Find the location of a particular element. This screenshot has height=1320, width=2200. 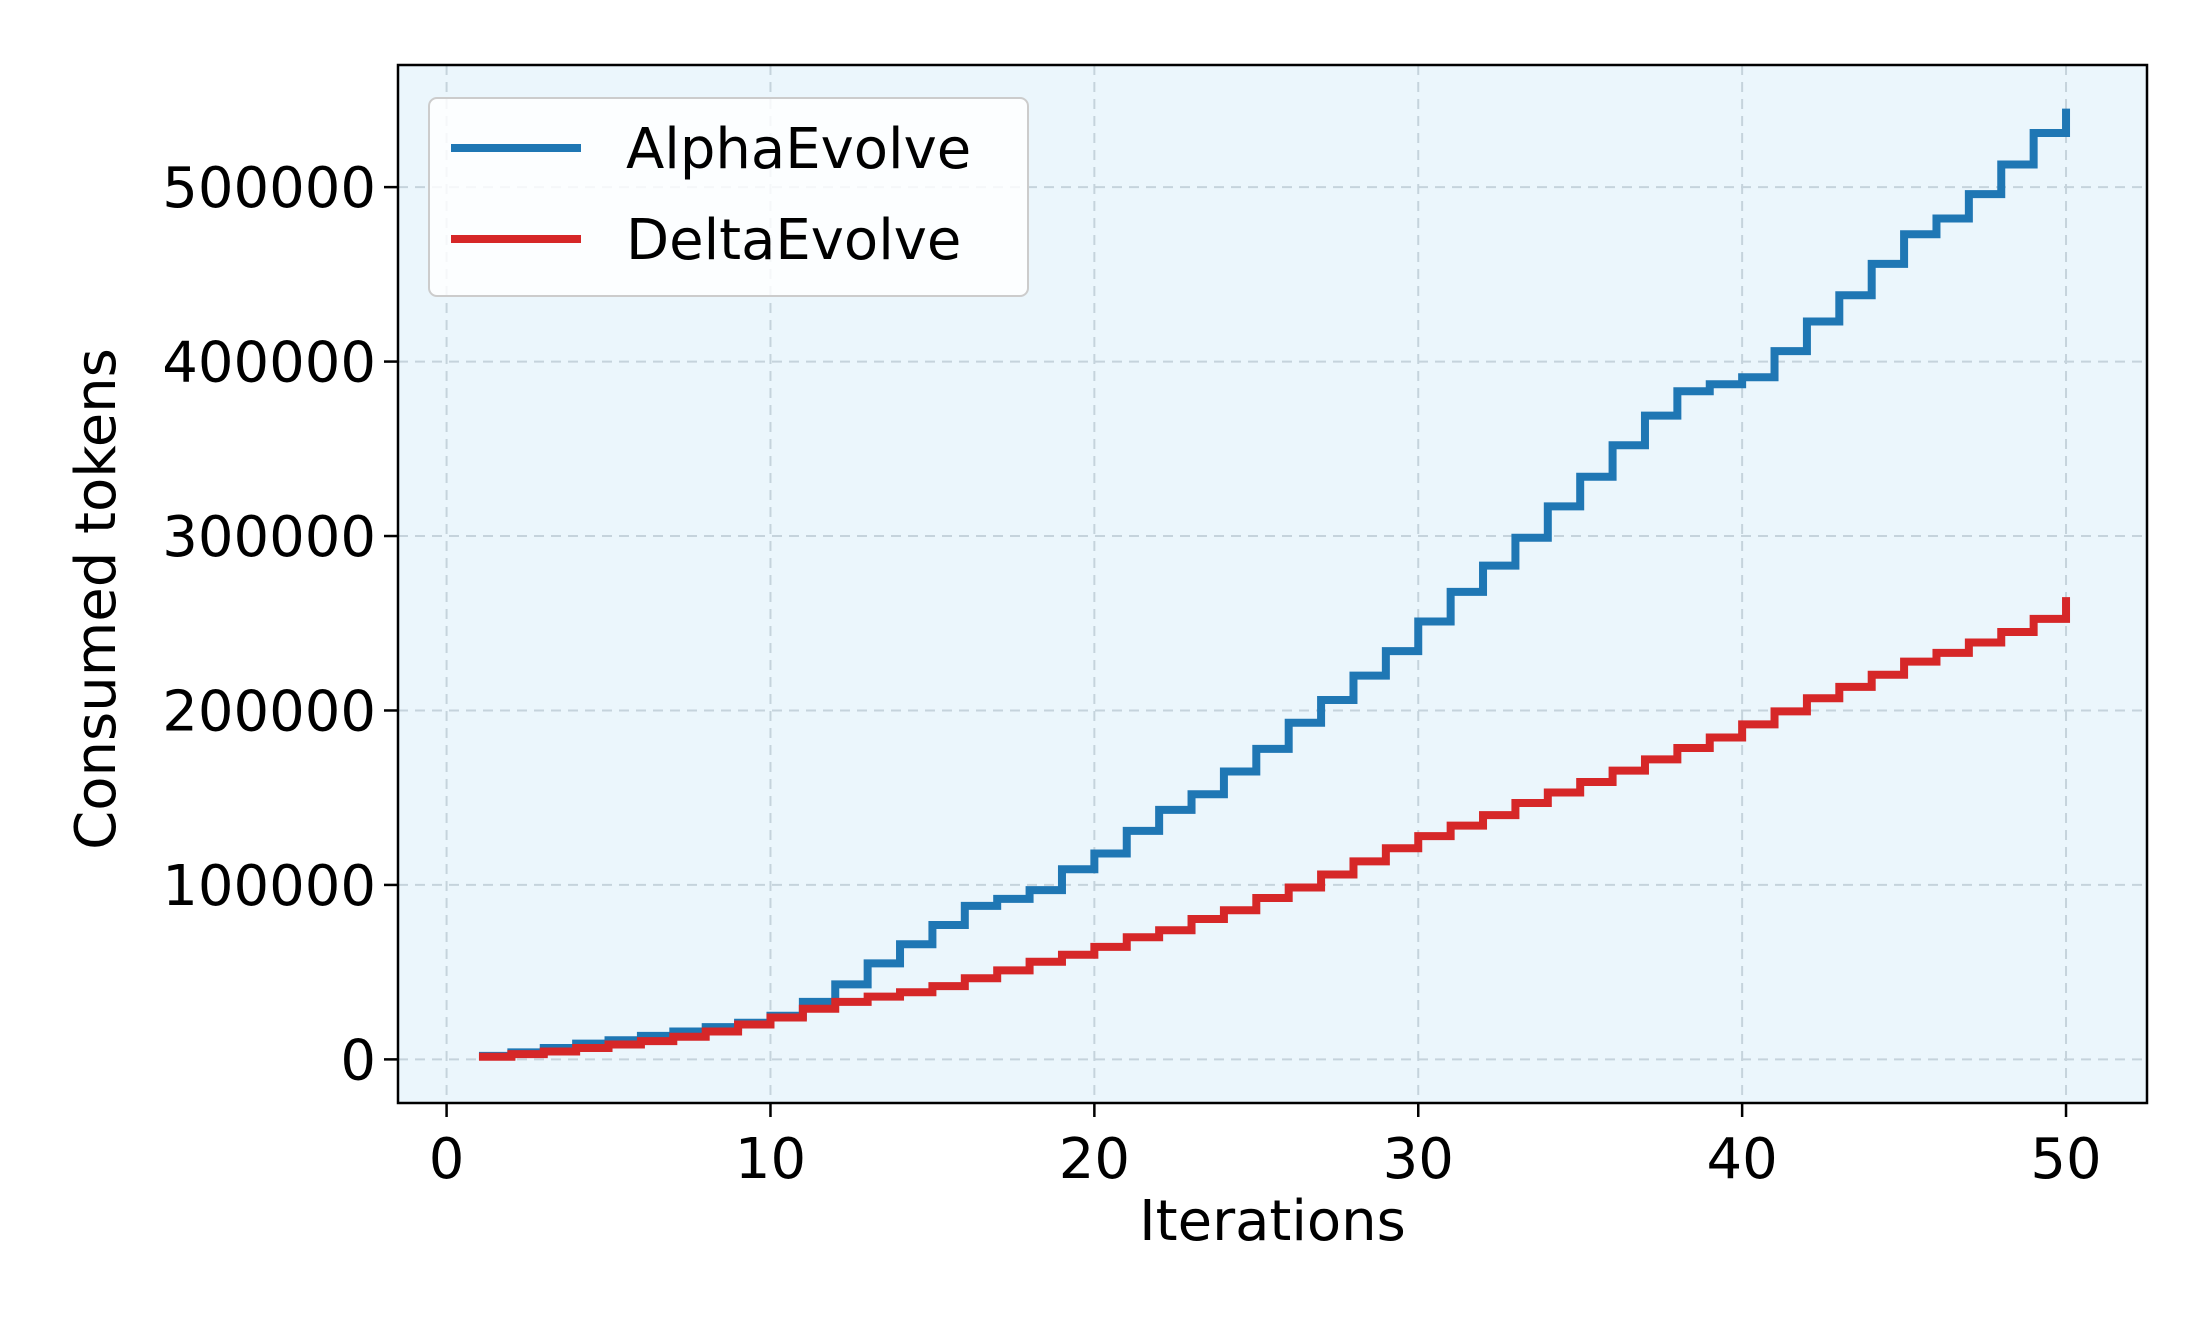

x-tick-label: 50 is located at coordinates (2065, 1159).